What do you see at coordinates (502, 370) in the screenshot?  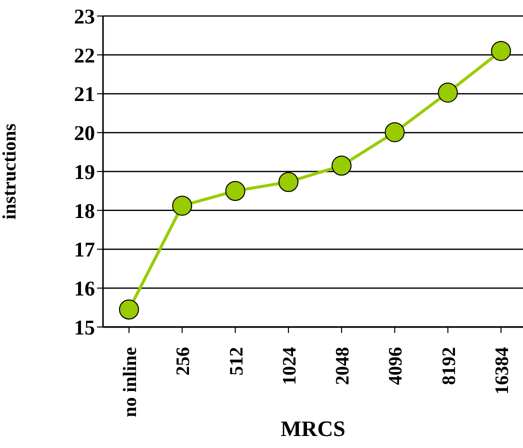 I see `x-tick-label: 16384` at bounding box center [502, 370].